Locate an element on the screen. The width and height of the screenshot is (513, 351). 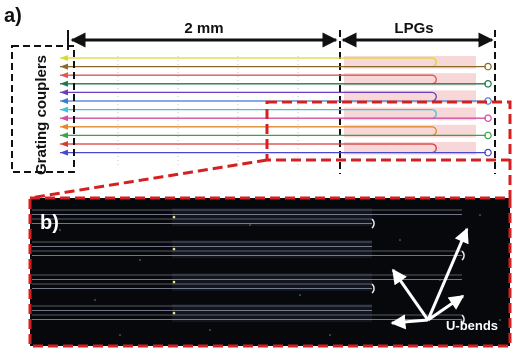
lpg-label: LPGs is located at coordinates (413, 28).